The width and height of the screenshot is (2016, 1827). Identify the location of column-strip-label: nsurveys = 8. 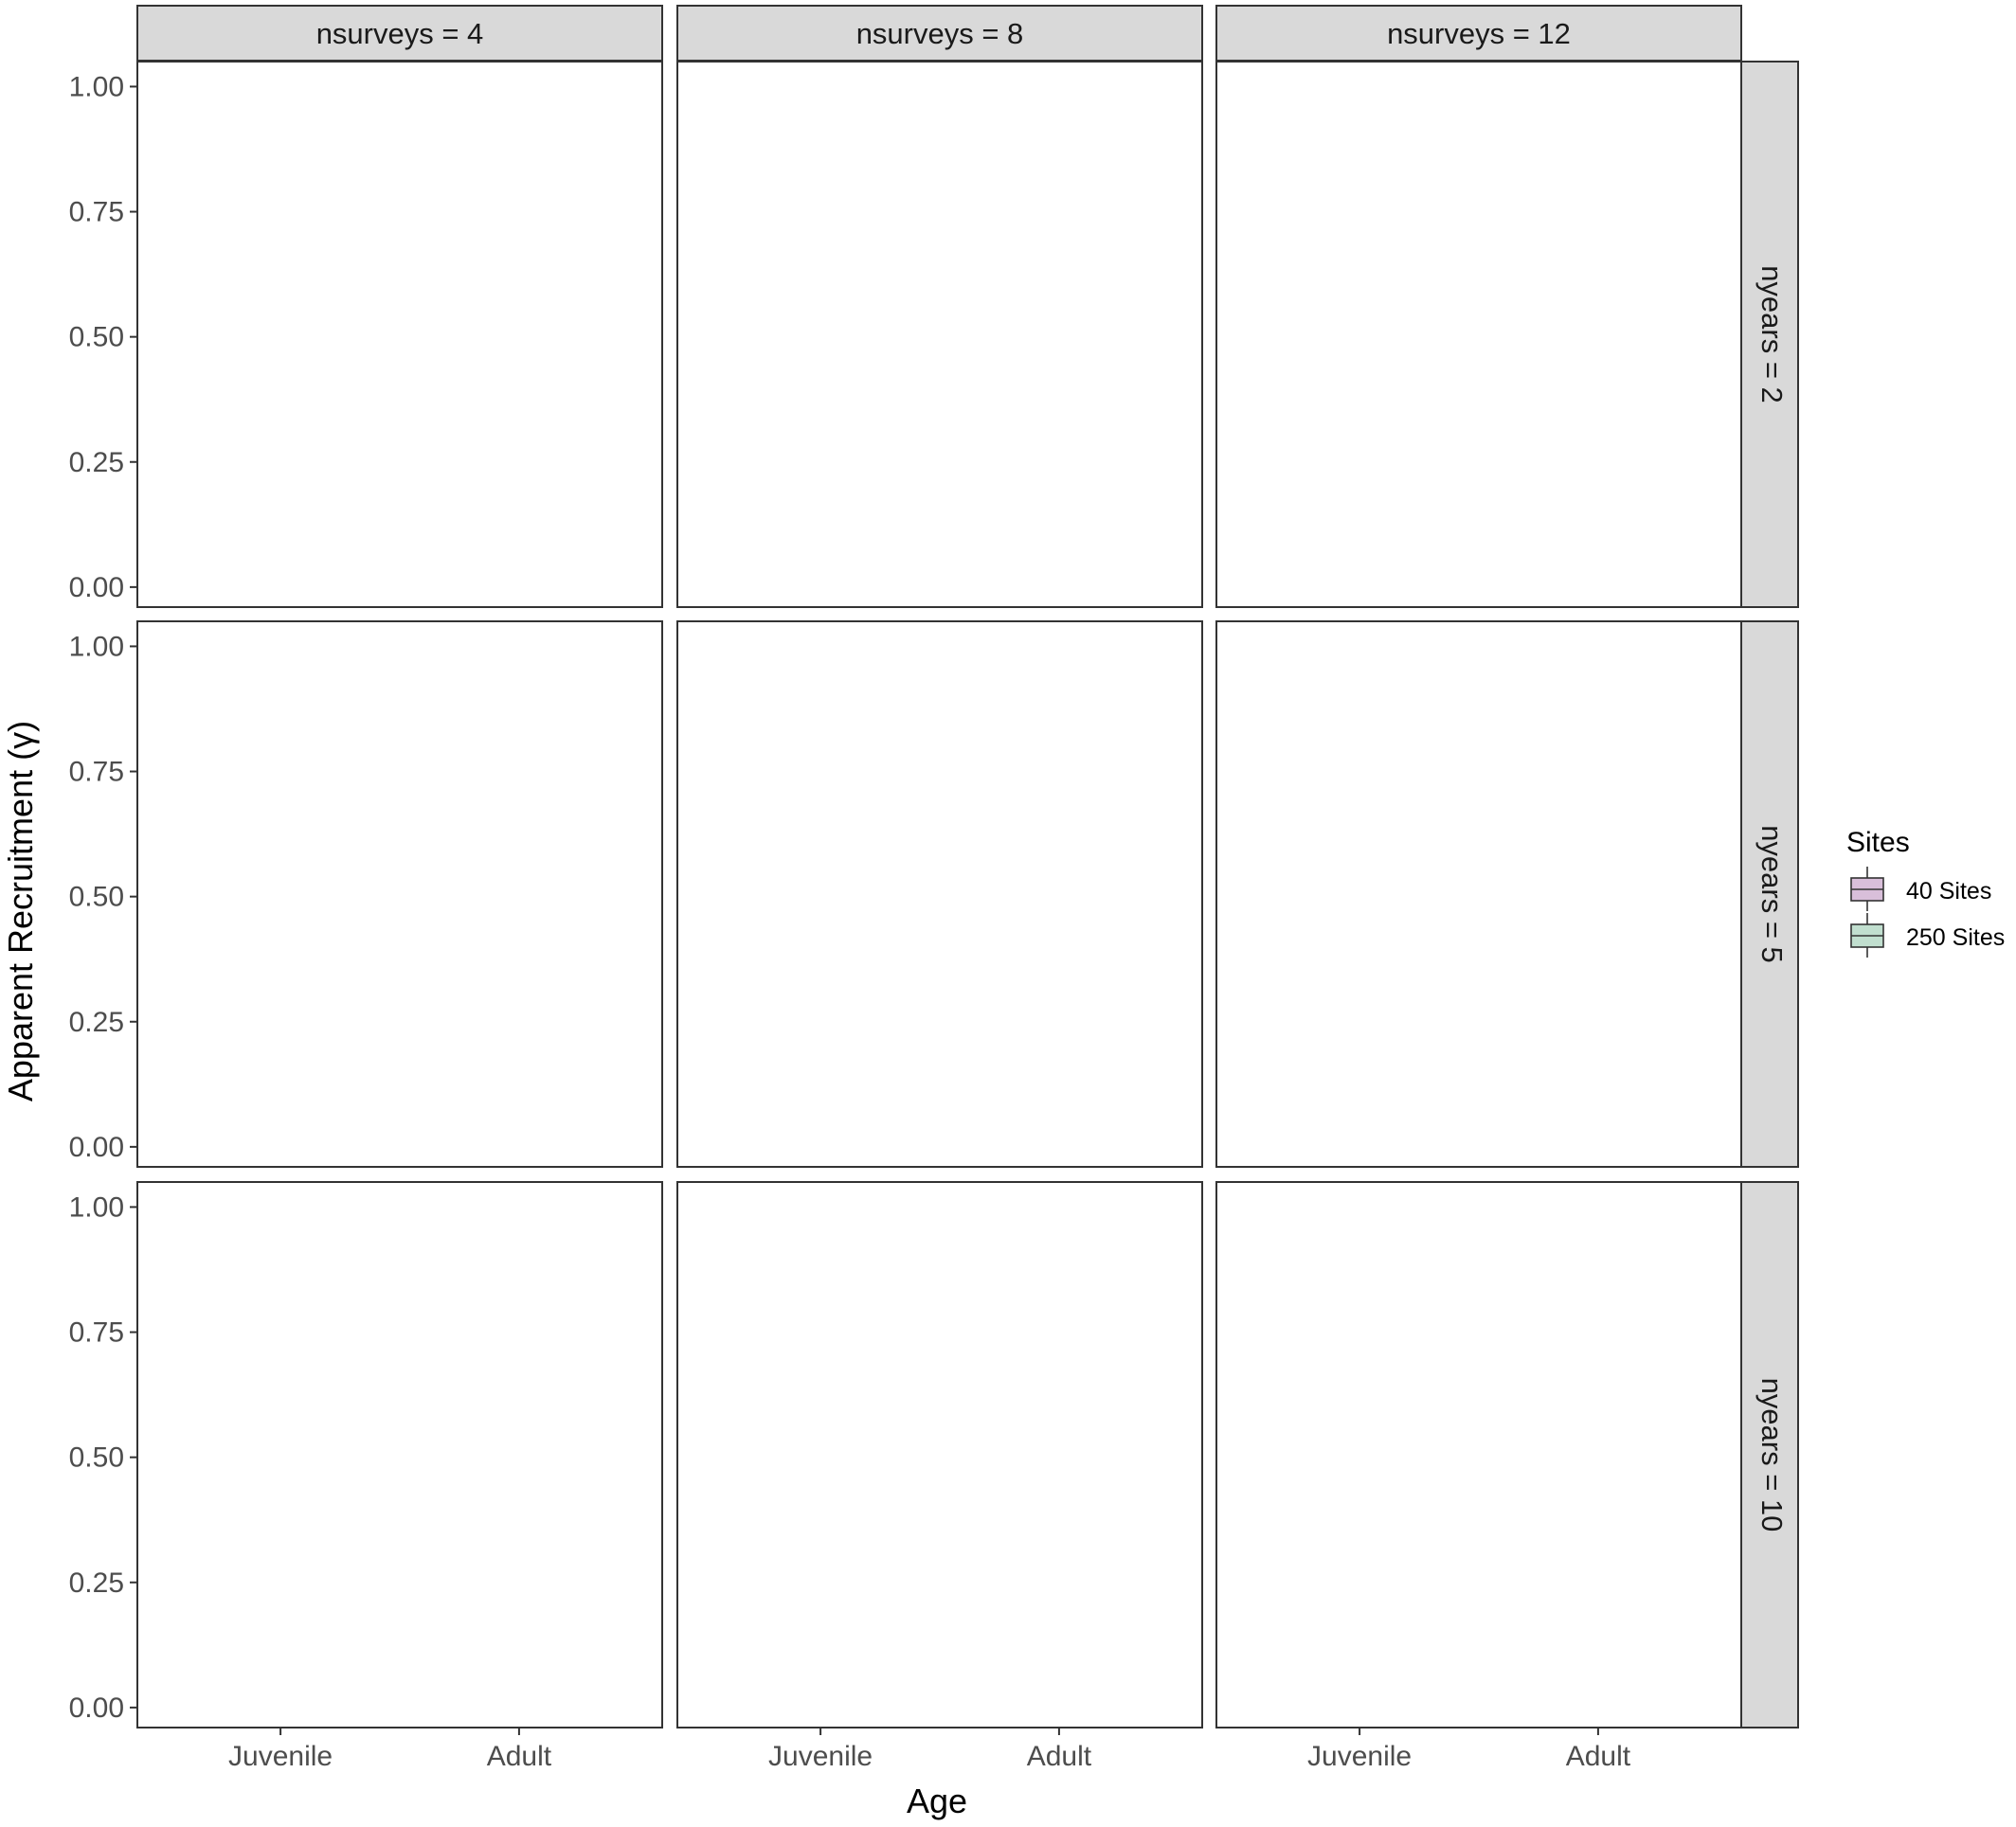
(940, 33).